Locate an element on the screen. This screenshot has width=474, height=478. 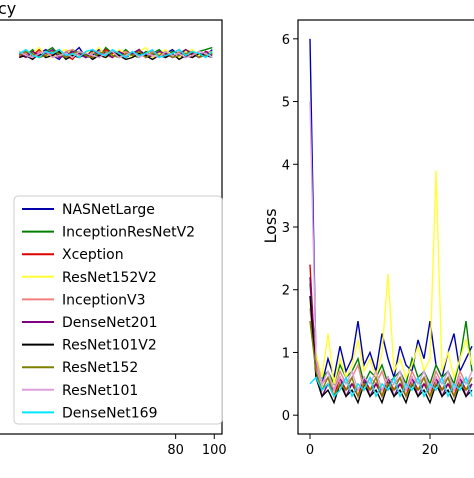
legend-label-xception: Xception is located at coordinates (93, 255).